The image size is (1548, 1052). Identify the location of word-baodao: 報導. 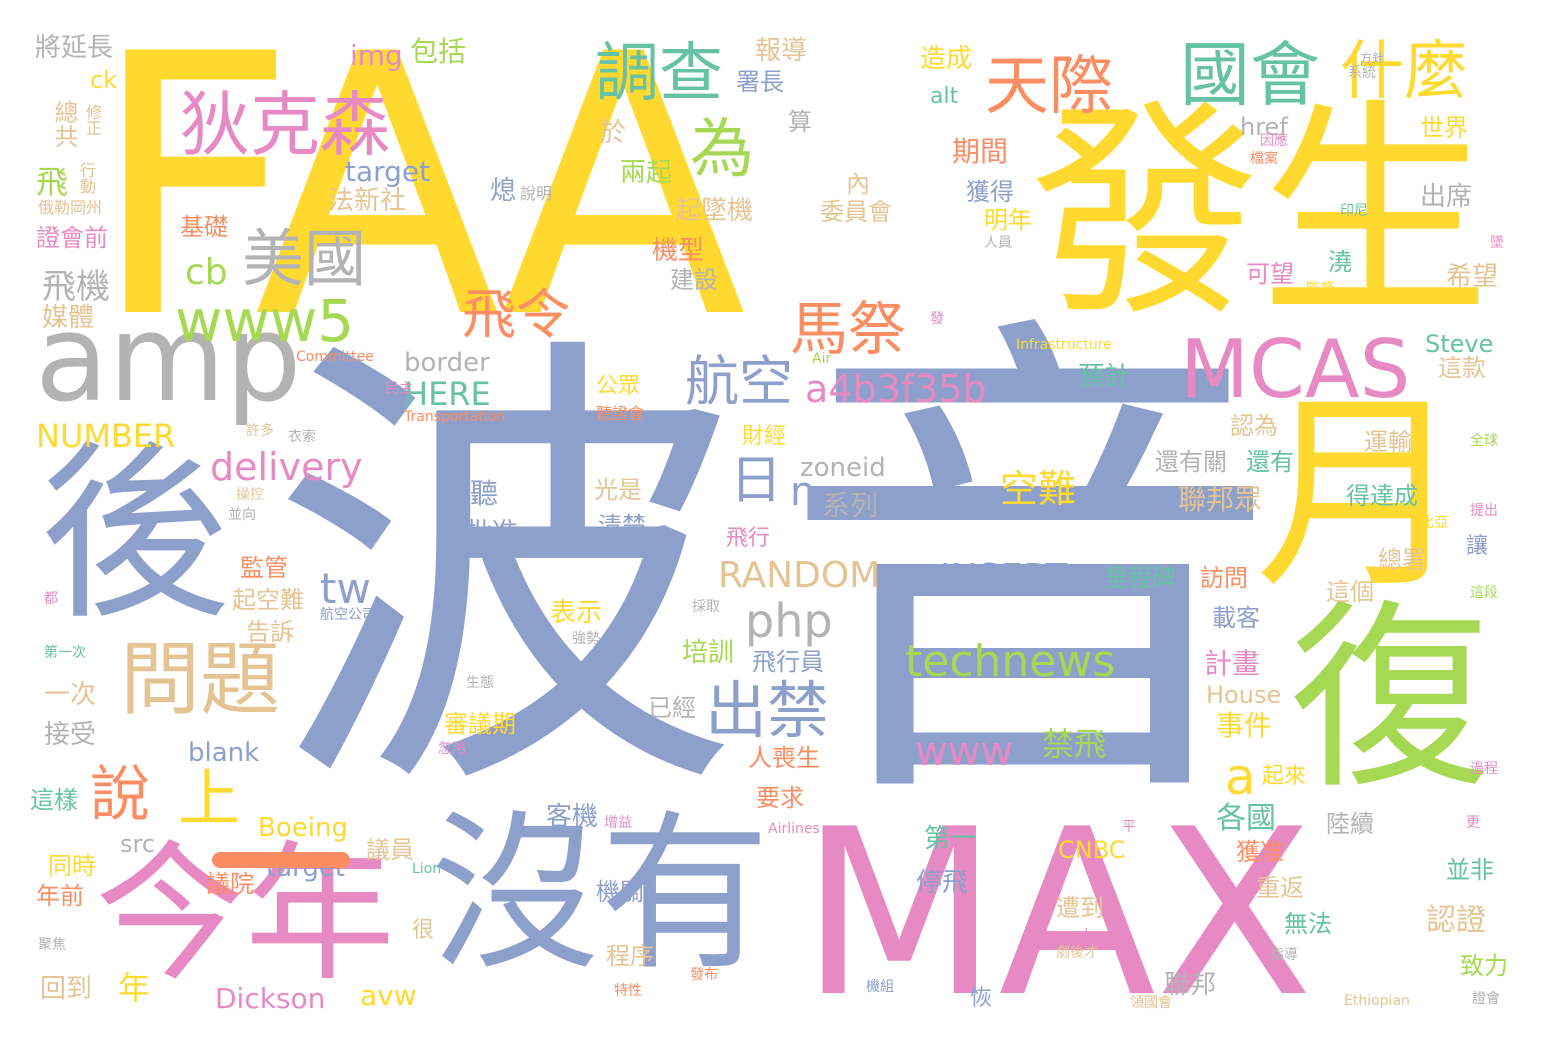
(781, 51).